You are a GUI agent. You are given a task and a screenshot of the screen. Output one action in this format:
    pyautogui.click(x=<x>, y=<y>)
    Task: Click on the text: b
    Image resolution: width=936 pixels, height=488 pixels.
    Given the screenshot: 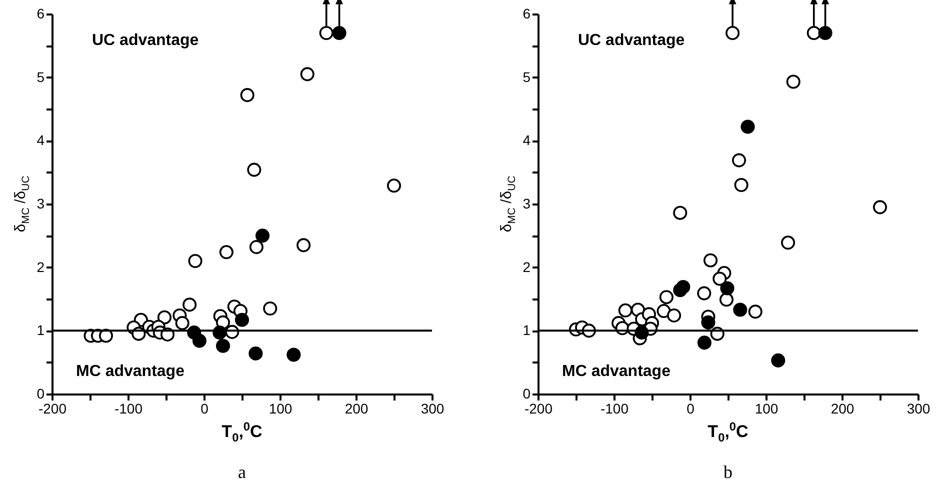 What is the action you would take?
    pyautogui.click(x=728, y=472)
    